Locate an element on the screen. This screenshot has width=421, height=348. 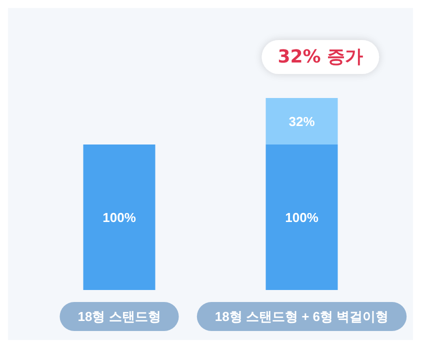
x-tick-label: 18형 스탠드형 + 6형 벽걸이형 is located at coordinates (301, 316).